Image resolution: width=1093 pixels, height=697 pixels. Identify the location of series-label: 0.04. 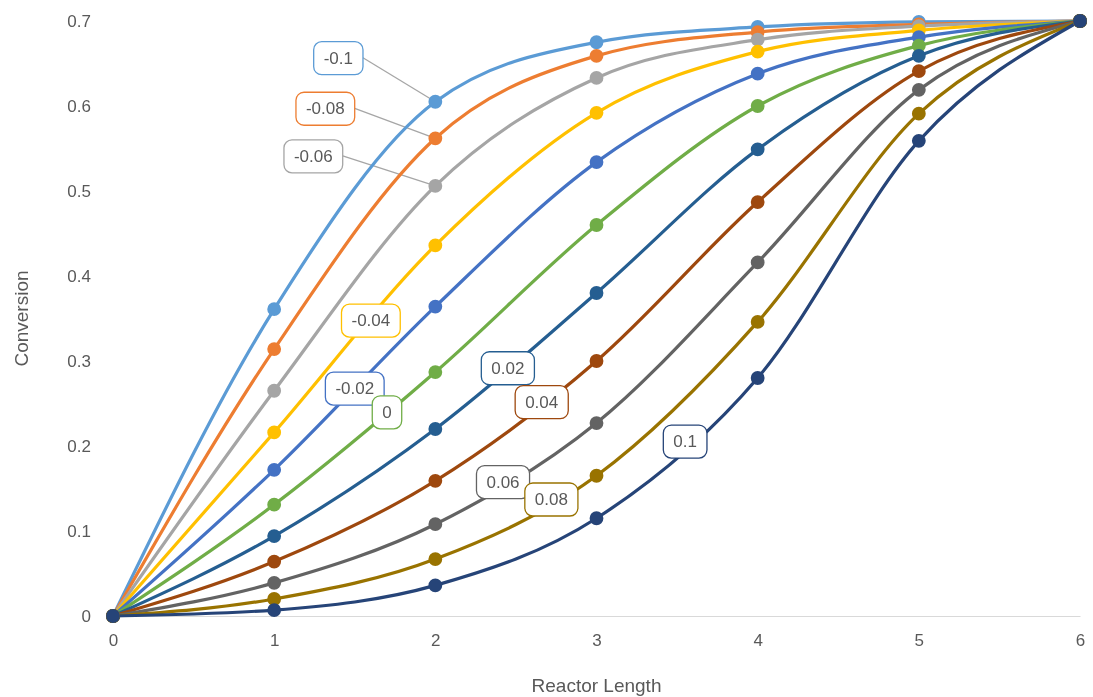
(542, 402).